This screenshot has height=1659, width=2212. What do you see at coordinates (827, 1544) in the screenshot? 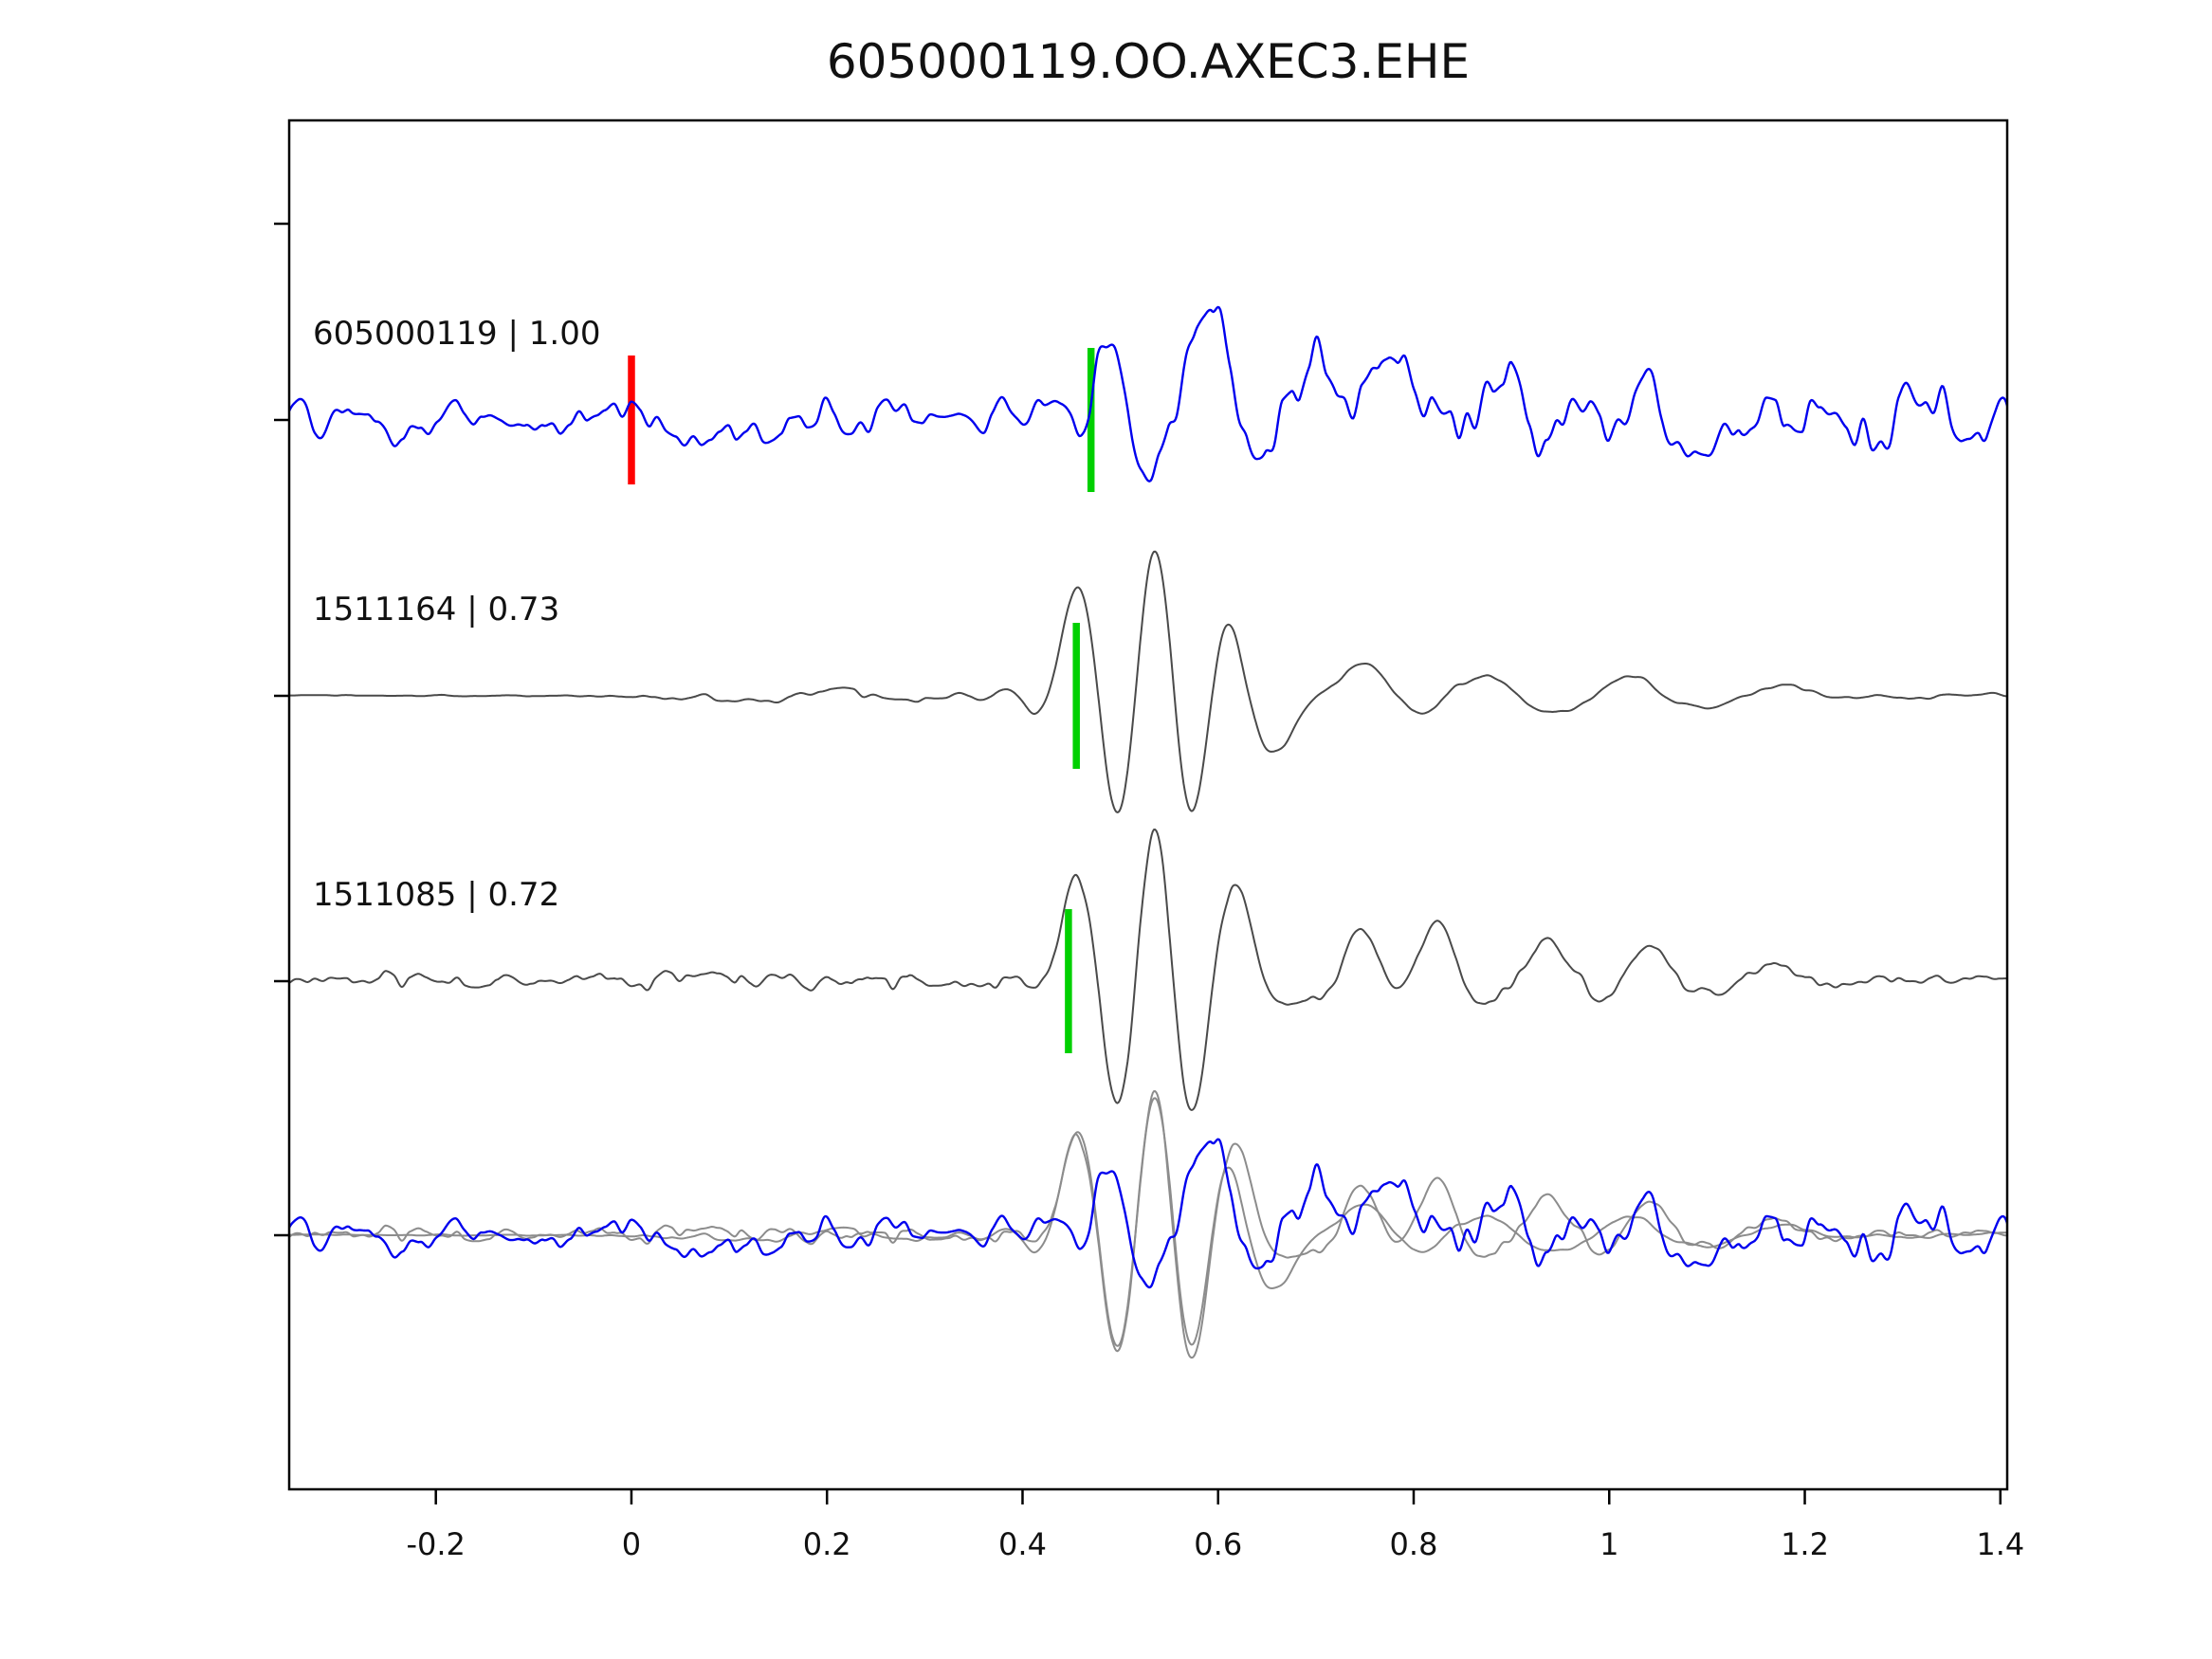
I see `x-tick-label: 0.2` at bounding box center [827, 1544].